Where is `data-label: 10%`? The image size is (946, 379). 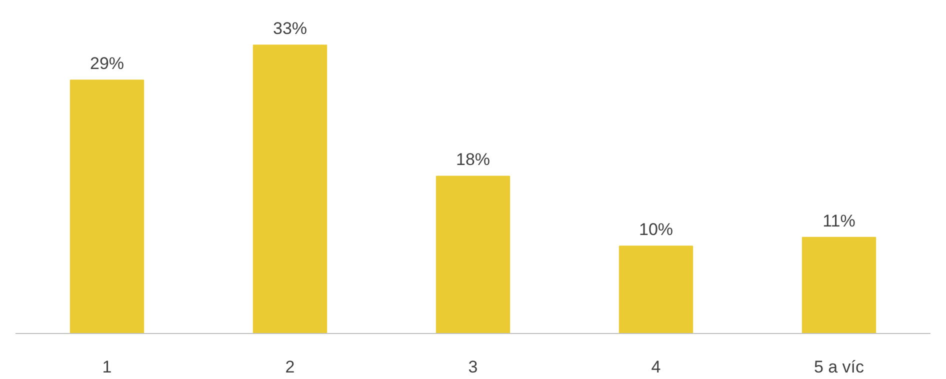 data-label: 10% is located at coordinates (656, 230).